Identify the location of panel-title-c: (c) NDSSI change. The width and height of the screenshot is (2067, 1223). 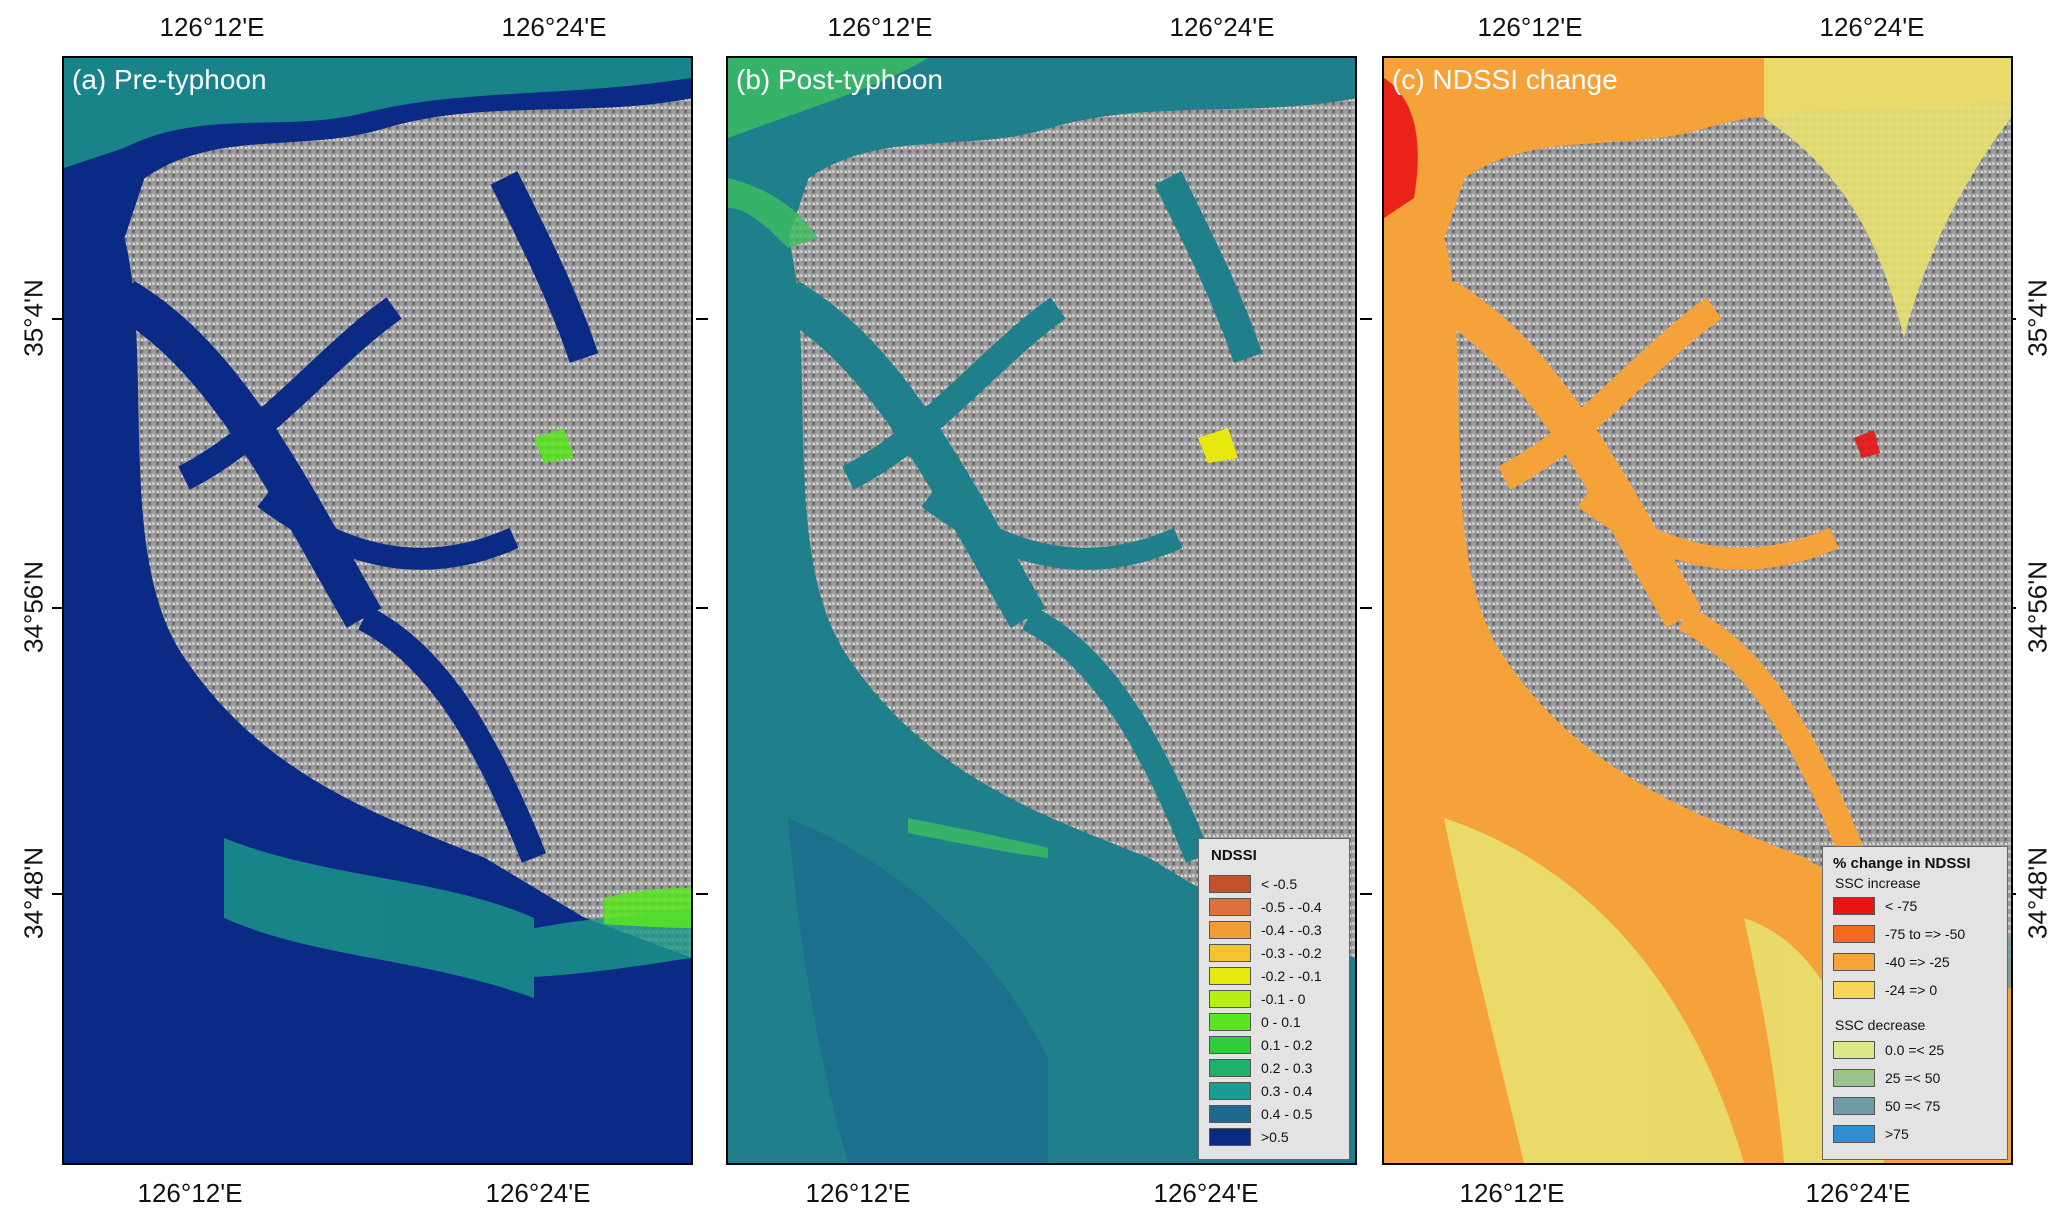
(1505, 79).